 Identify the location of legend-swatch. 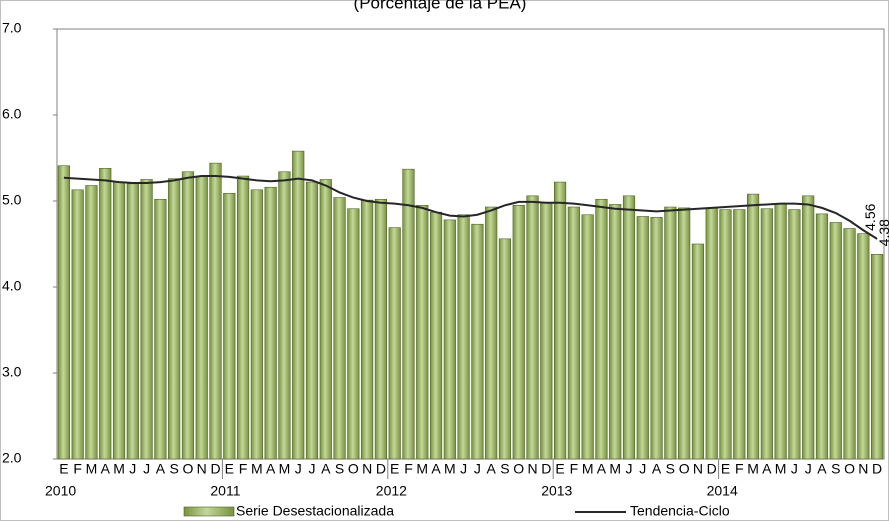
(209, 511).